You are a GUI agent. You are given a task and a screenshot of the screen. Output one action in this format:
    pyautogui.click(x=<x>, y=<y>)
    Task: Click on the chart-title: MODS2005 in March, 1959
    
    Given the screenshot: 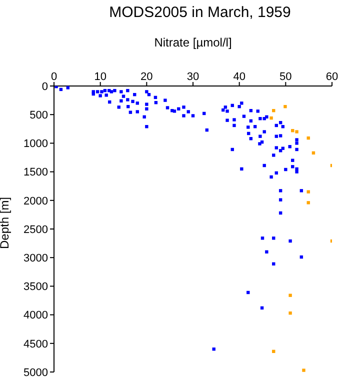 What is the action you would take?
    pyautogui.click(x=200, y=13)
    